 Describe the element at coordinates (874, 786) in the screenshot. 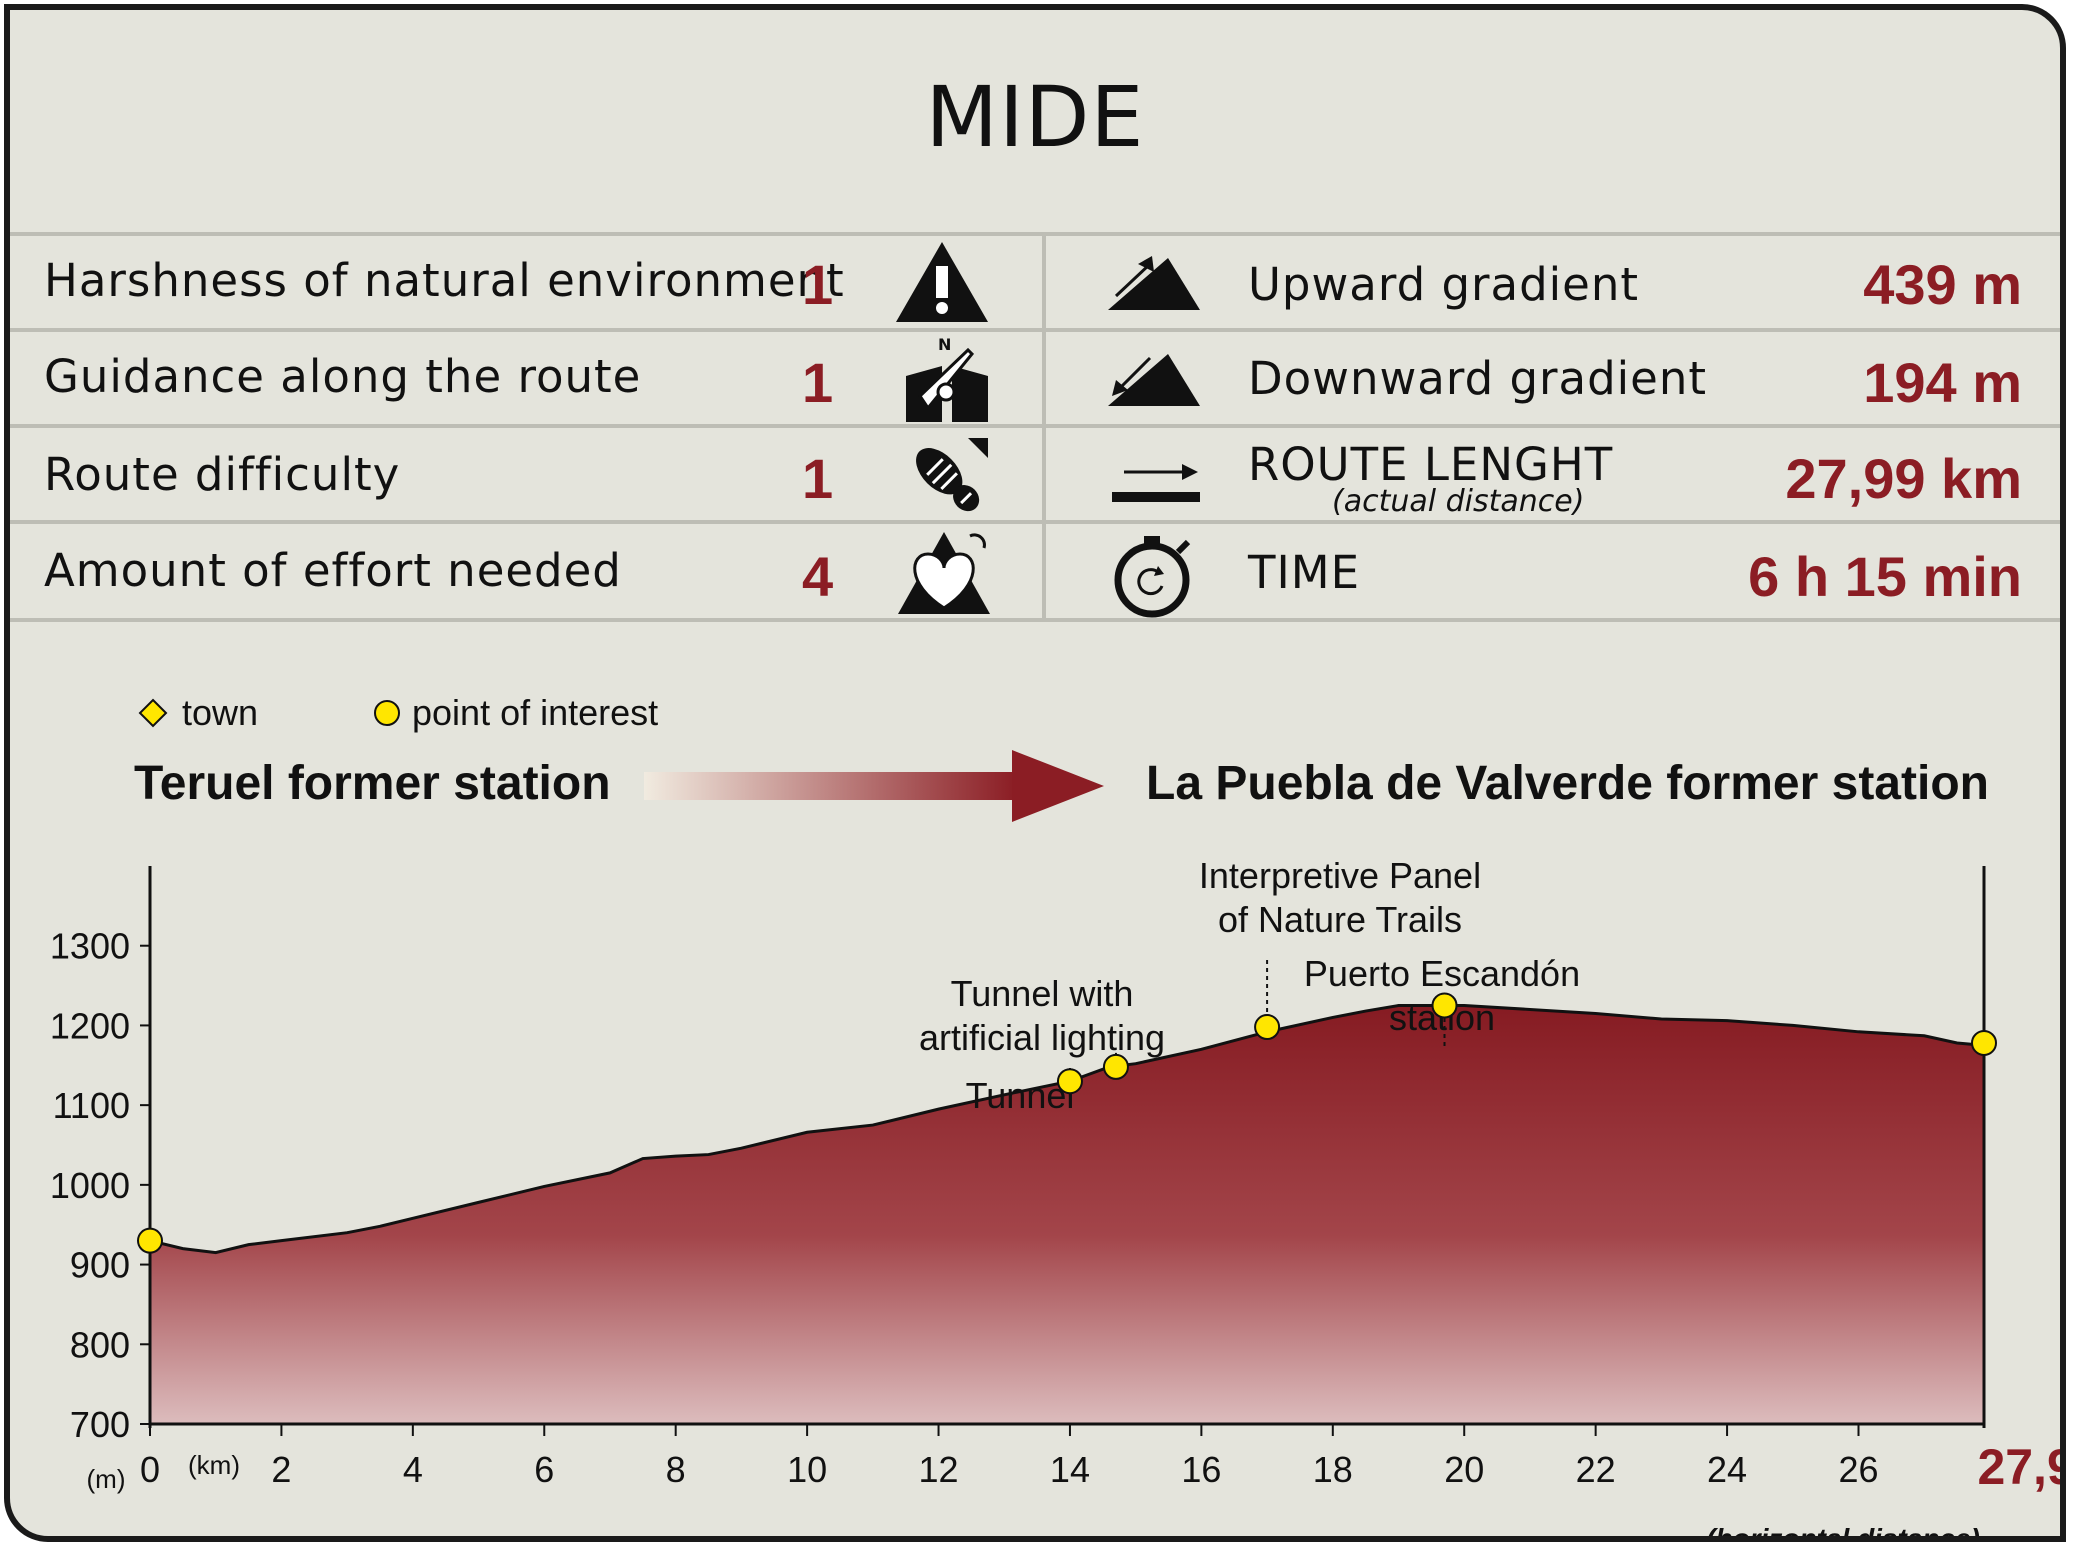

I see `route-direction-arrow-icon` at that location.